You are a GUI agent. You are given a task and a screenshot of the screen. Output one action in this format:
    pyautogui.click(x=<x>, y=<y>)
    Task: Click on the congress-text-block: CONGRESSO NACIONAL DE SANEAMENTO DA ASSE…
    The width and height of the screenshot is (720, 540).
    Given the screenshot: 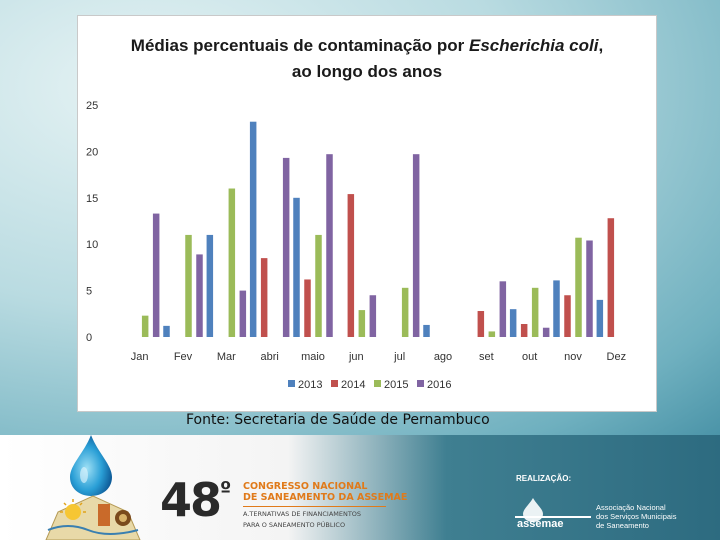 What is the action you would take?
    pyautogui.click(x=325, y=505)
    